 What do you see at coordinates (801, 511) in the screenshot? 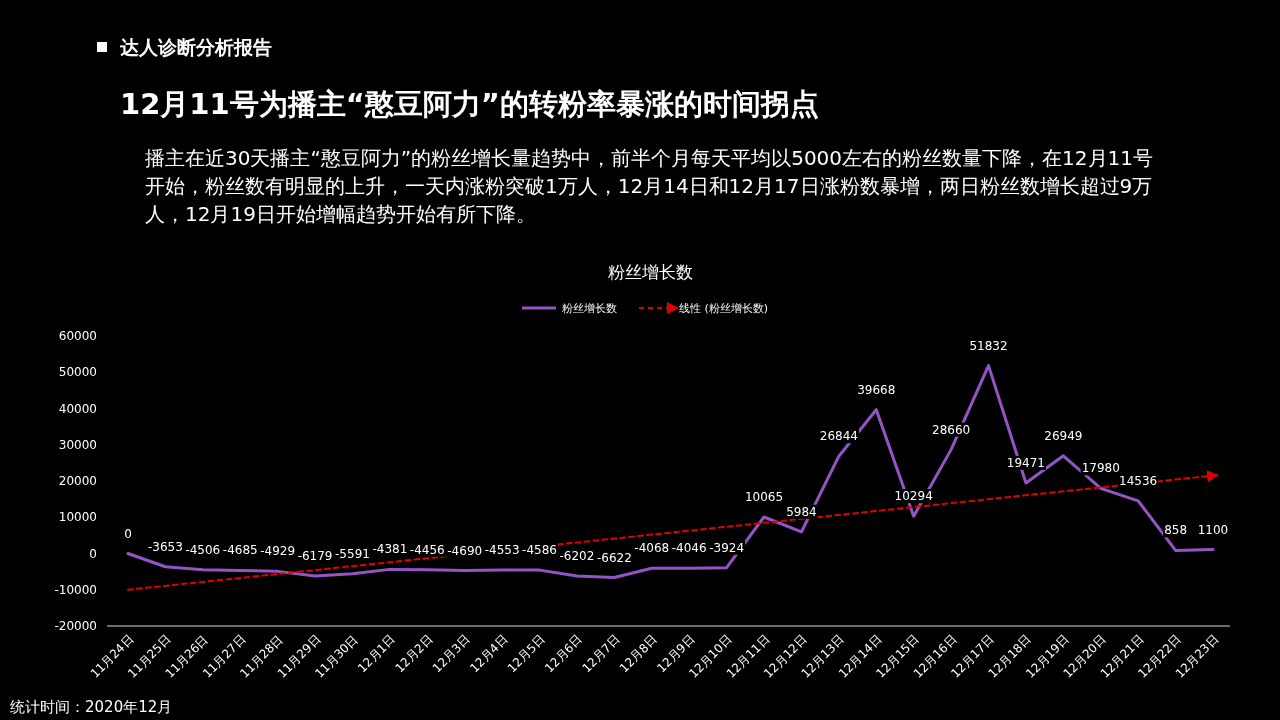
I see `data-label: 5984` at bounding box center [801, 511].